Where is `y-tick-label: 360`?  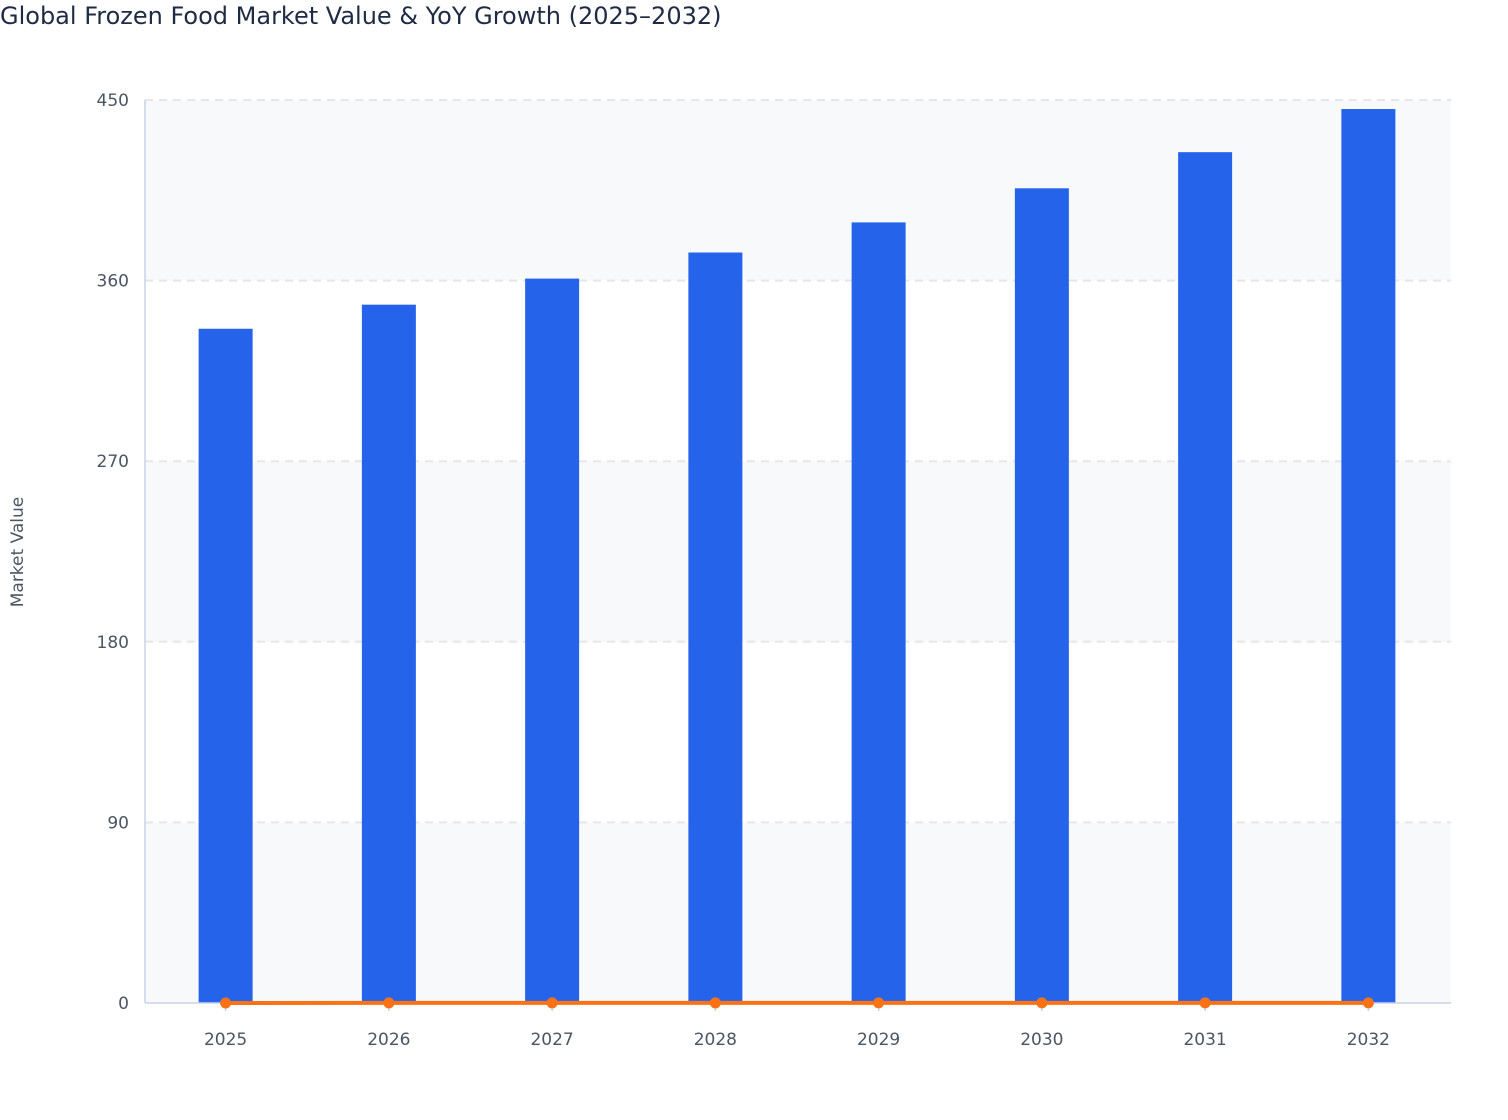
y-tick-label: 360 is located at coordinates (113, 282).